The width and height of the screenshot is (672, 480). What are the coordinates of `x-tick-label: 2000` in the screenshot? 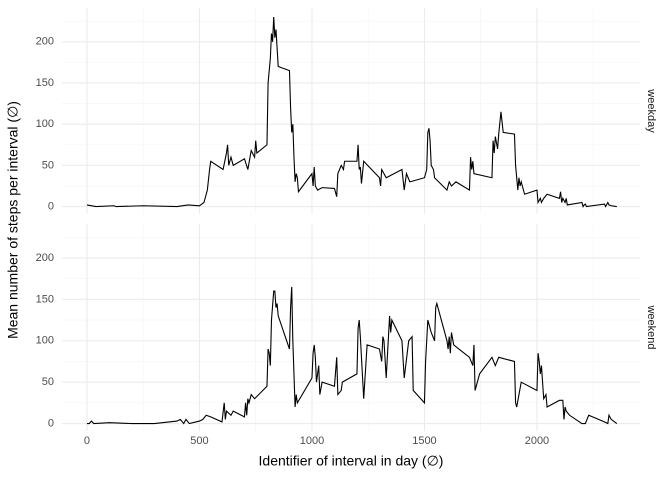 It's located at (537, 441).